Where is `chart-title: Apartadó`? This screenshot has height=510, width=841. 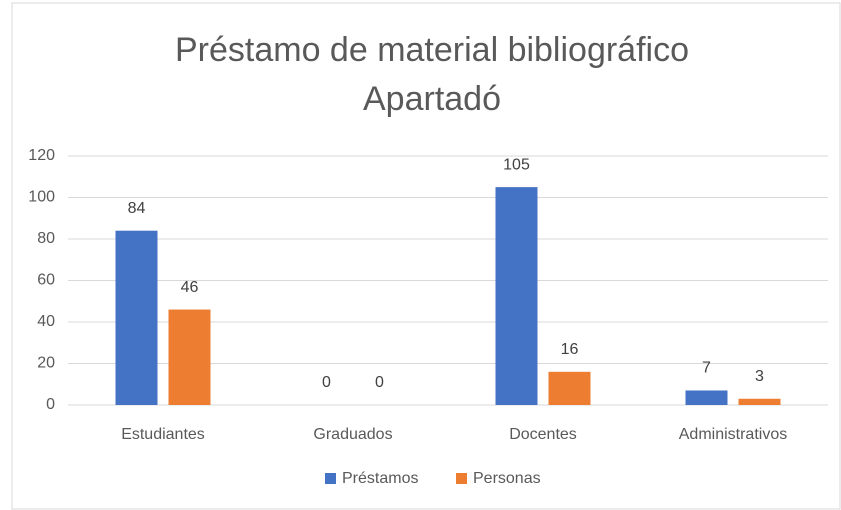
chart-title: Apartadó is located at coordinates (432, 99).